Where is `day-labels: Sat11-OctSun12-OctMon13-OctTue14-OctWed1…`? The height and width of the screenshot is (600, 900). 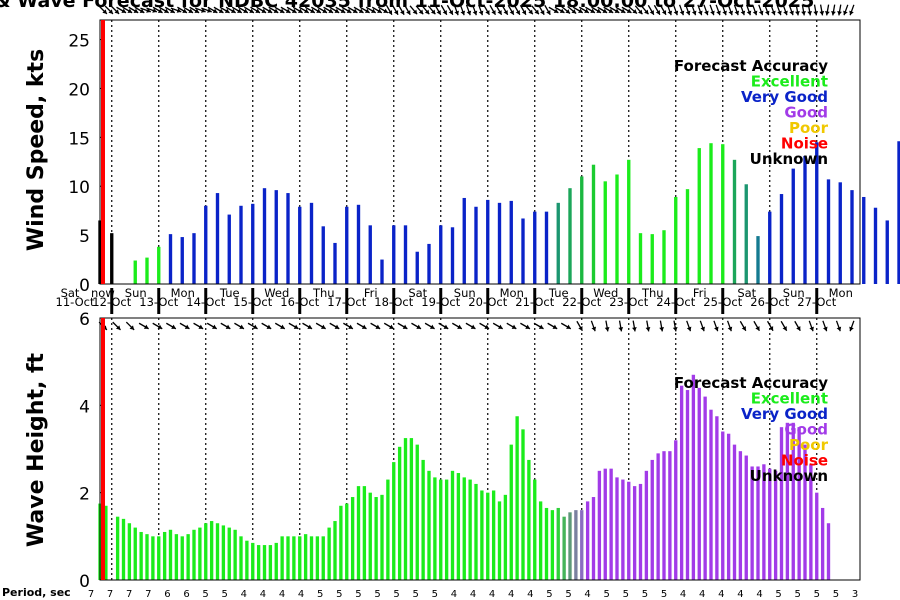 day-labels: Sat11-OctSun12-OctMon13-OctTue14-OctWed1… is located at coordinates (454, 300).